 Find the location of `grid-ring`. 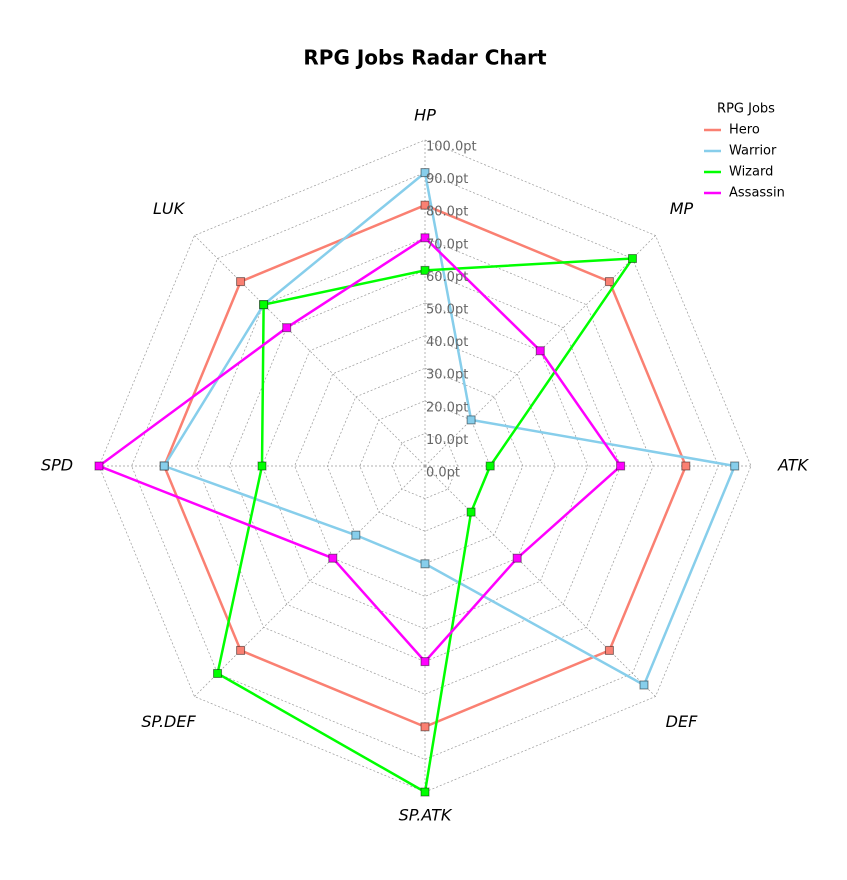

grid-ring is located at coordinates (425, 466).